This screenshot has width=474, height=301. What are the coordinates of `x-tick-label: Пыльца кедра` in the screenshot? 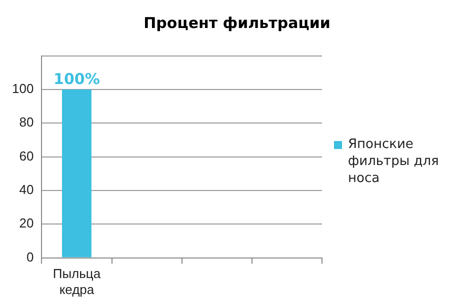 It's located at (77, 281).